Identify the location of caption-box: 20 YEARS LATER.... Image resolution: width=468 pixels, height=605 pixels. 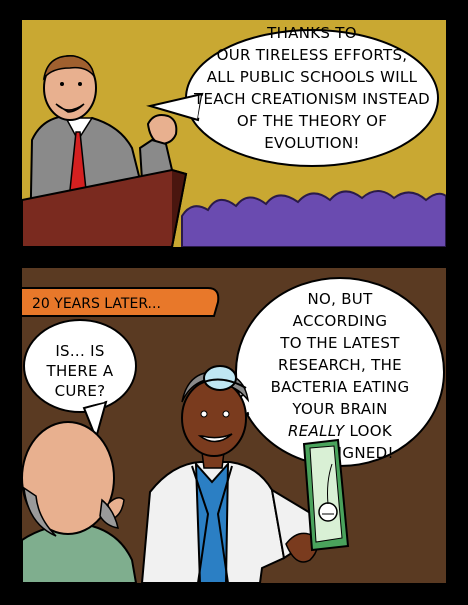
(121, 302).